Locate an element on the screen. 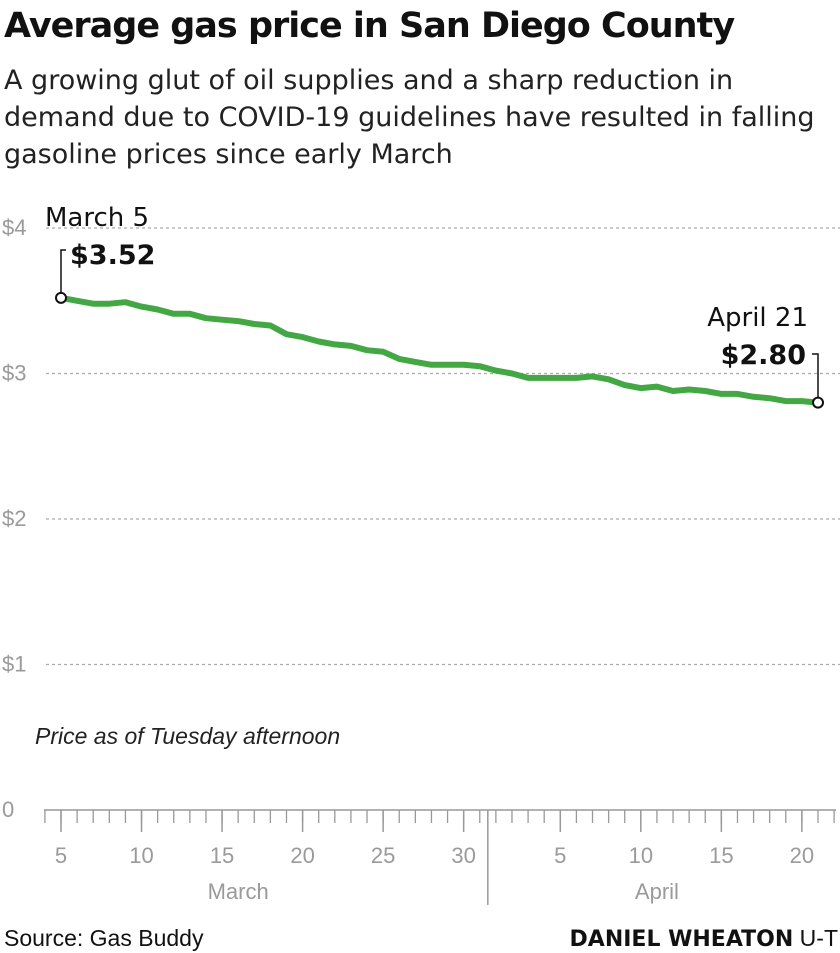 The image size is (840, 953). annotation-value-label: $3.52 is located at coordinates (112, 255).